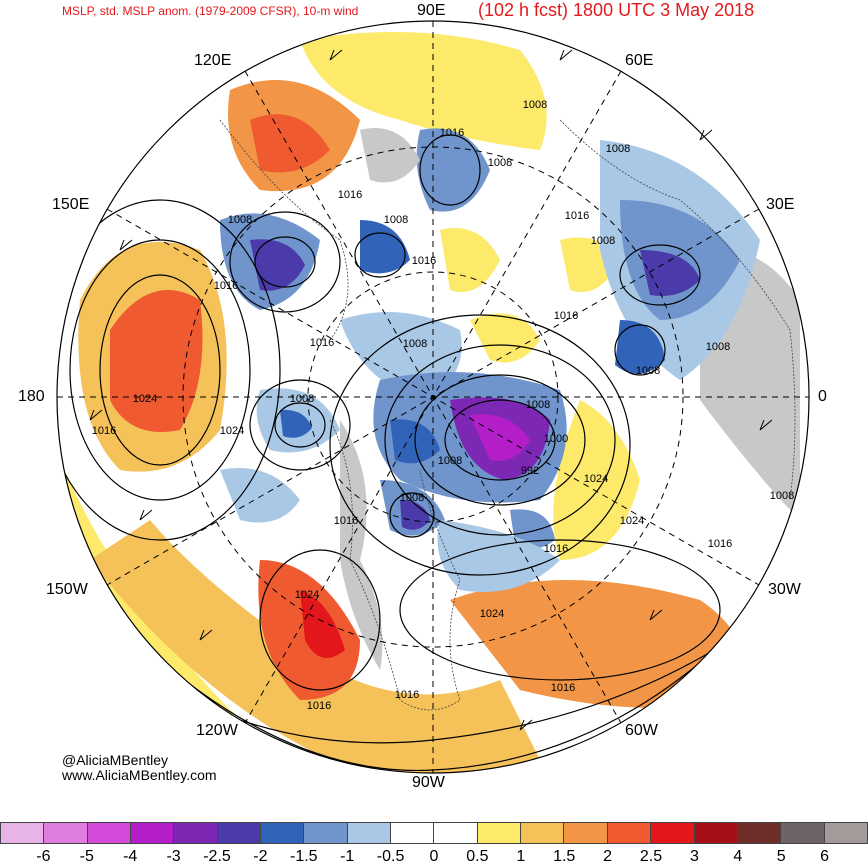  I want to click on colorbar-tick-label: 1.5, so click(564, 856).